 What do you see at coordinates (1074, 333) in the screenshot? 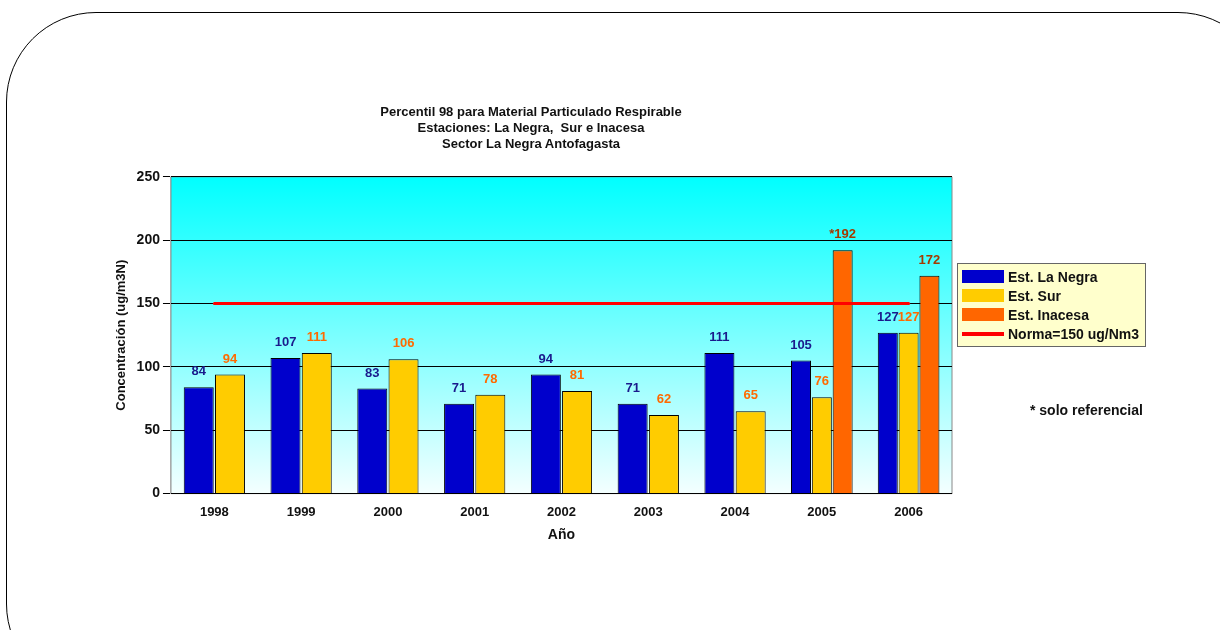
I see `legend-label: Norma=150 ug/Nm3` at bounding box center [1074, 333].